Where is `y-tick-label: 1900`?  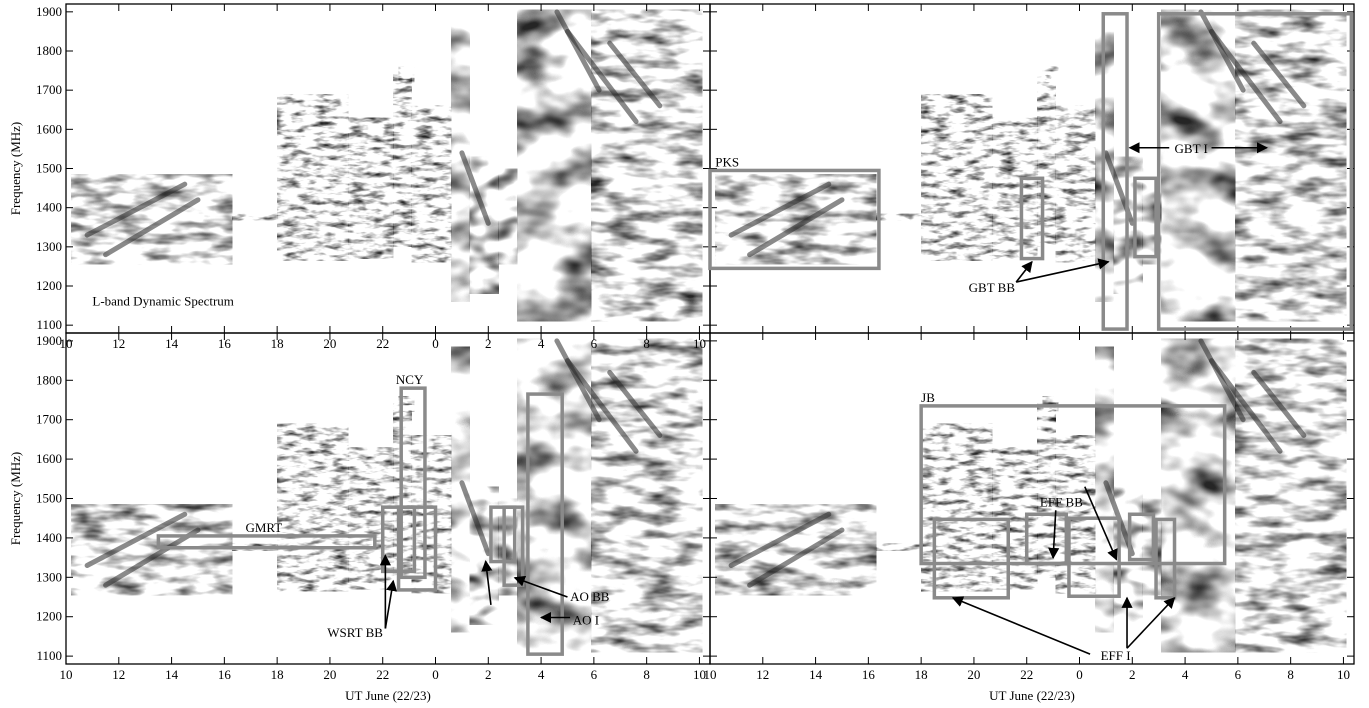 y-tick-label: 1900 is located at coordinates (49, 11).